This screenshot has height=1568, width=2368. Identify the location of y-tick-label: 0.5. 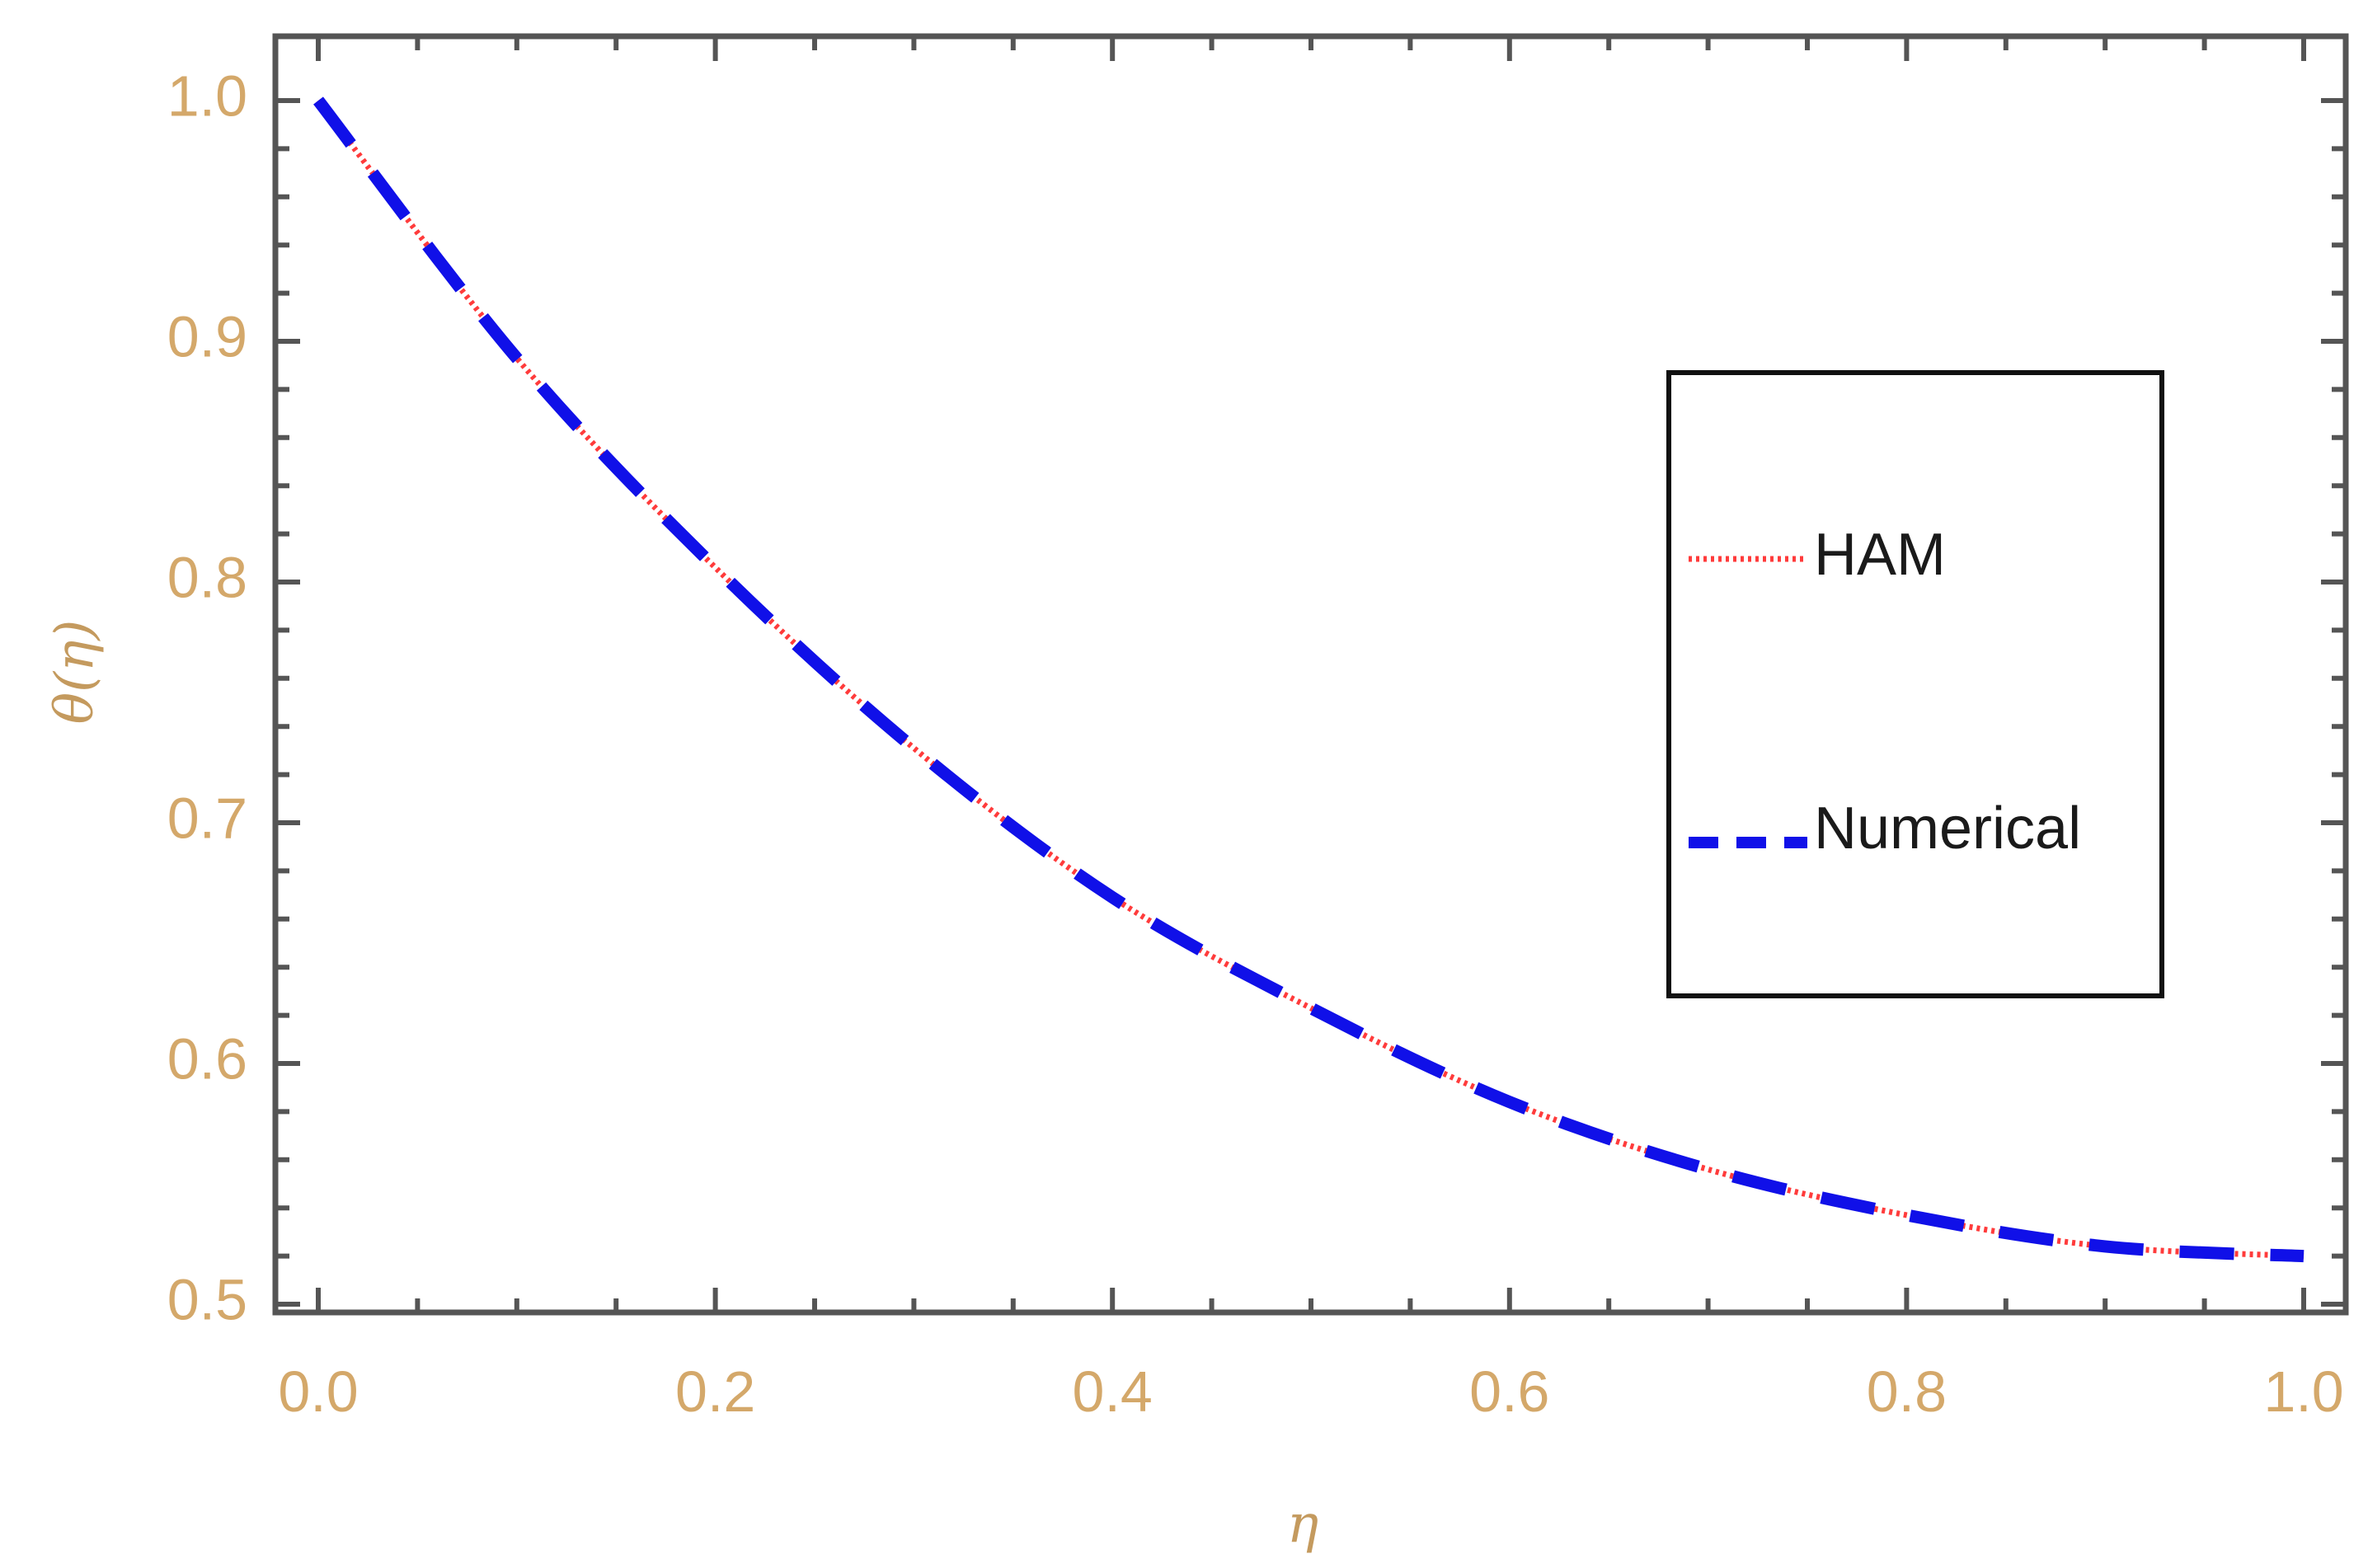
(207, 1299).